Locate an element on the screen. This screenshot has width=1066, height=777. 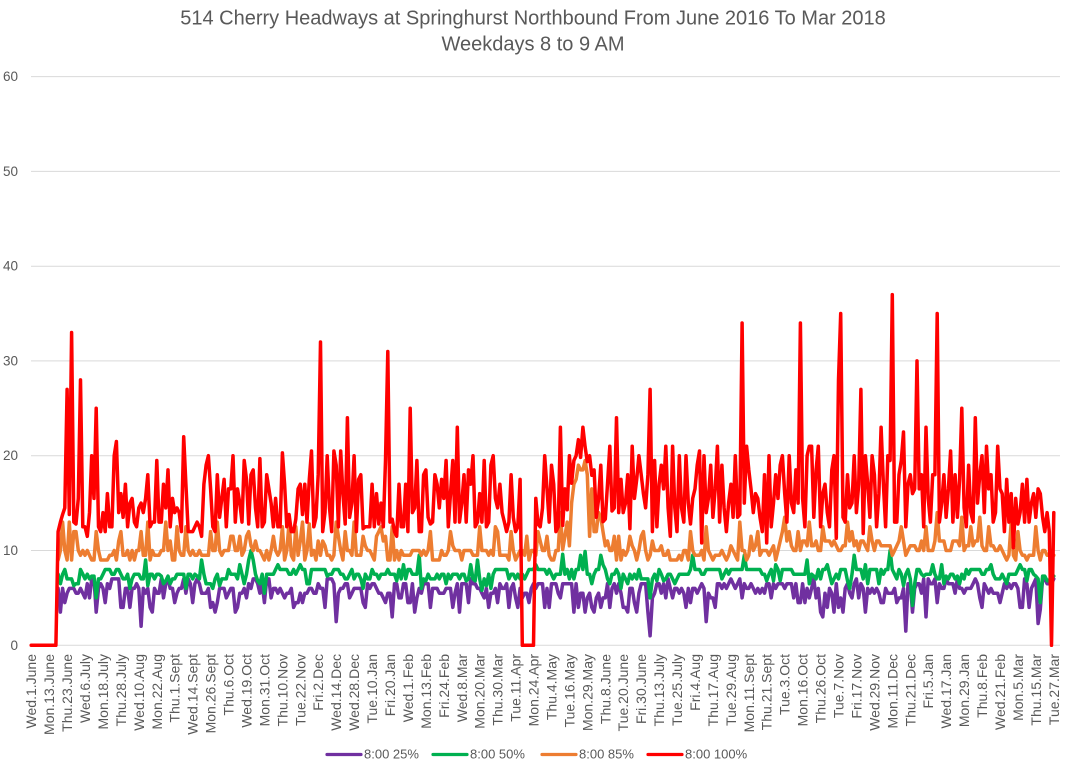
svg-text: Tue.20.June is located at coordinates (623, 693).